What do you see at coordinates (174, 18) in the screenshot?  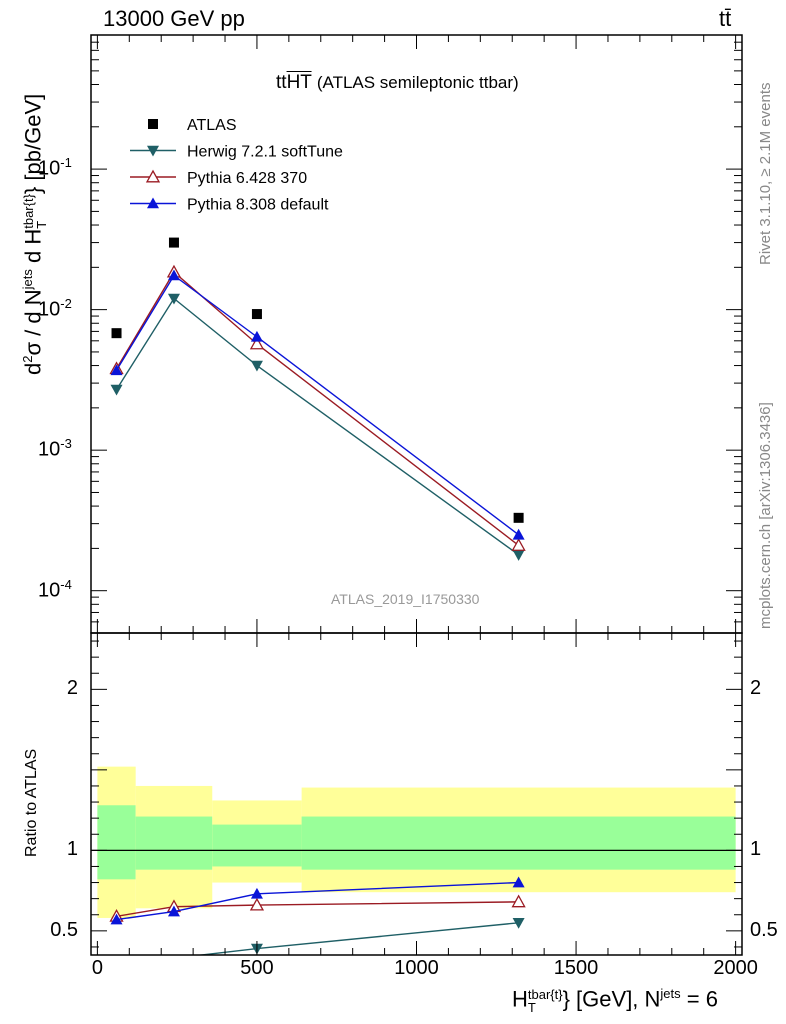 I see `energy-label: 13000 GeV pp` at bounding box center [174, 18].